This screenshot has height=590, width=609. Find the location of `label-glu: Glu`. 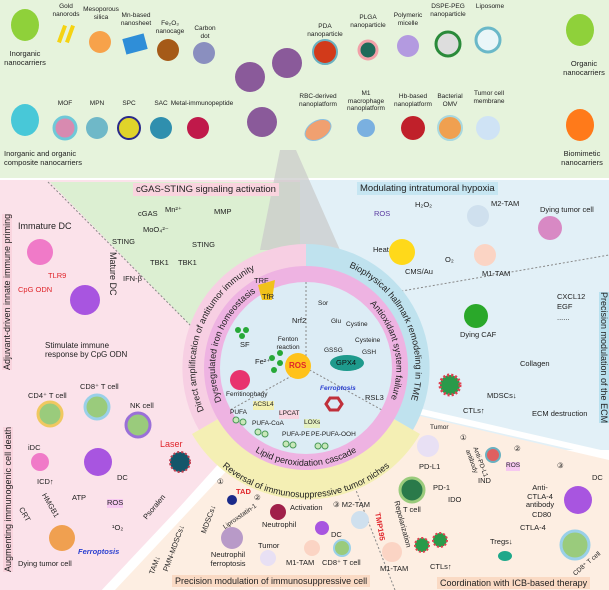

label-glu: Glu is located at coordinates (336, 321).